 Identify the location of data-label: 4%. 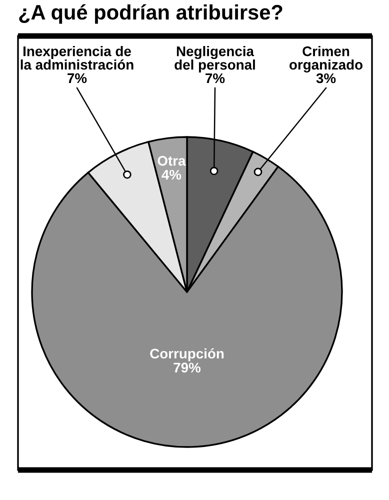
(172, 175).